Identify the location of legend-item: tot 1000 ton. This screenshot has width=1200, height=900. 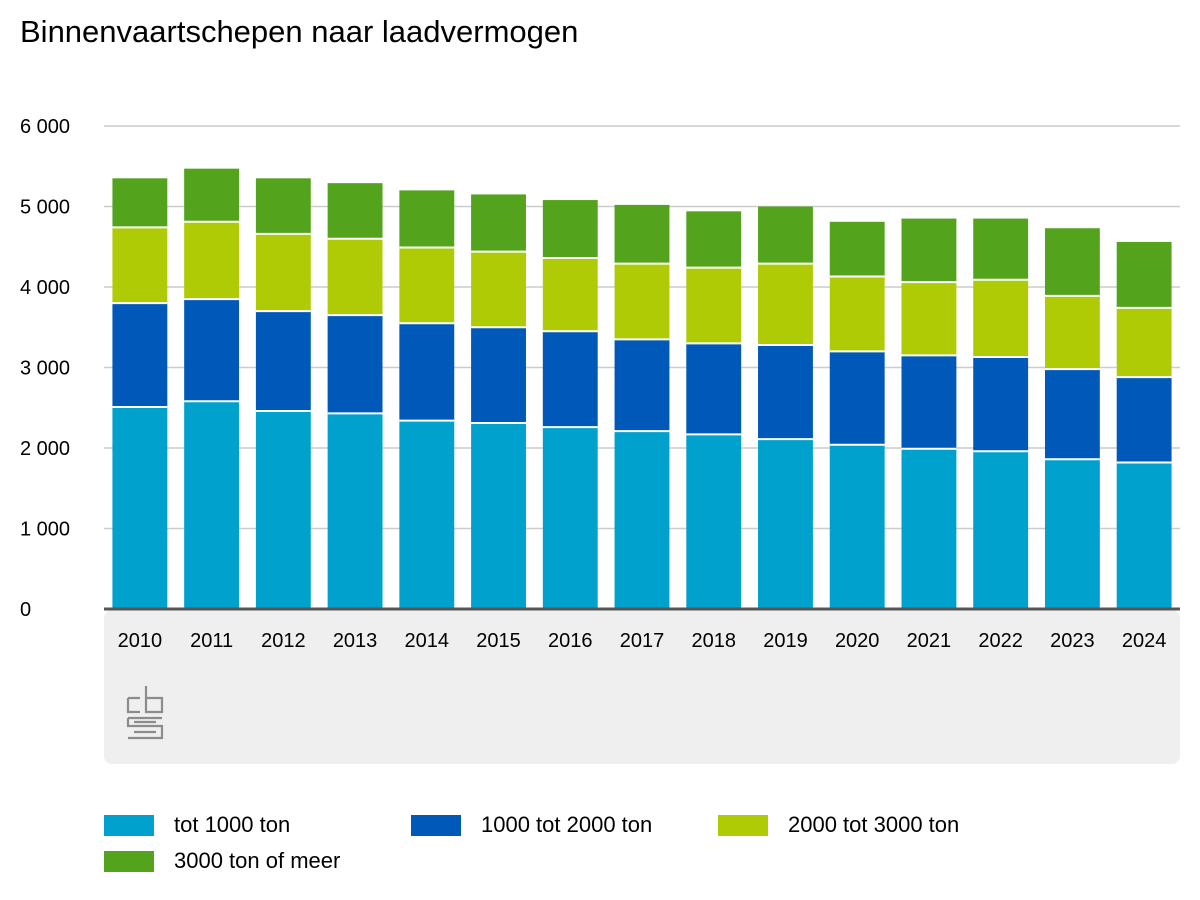
(197, 825).